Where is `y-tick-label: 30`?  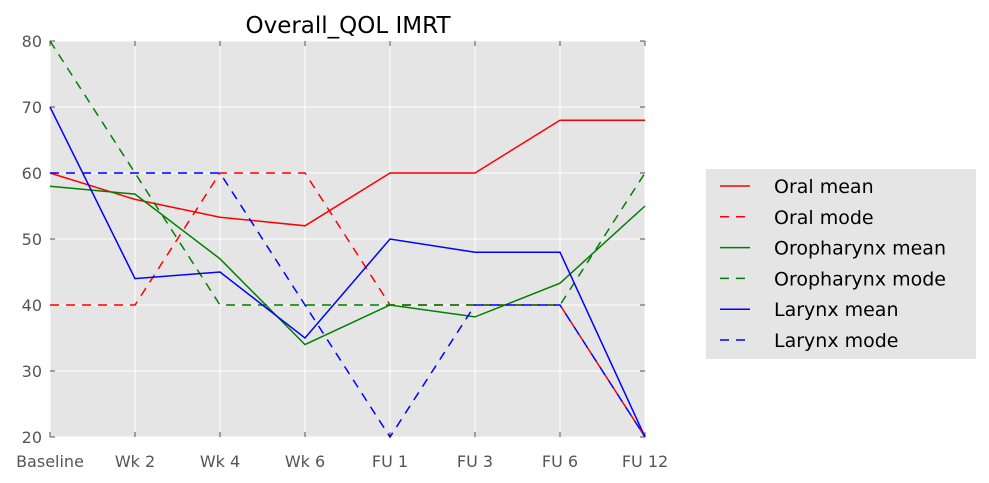
y-tick-label: 30 is located at coordinates (32, 371).